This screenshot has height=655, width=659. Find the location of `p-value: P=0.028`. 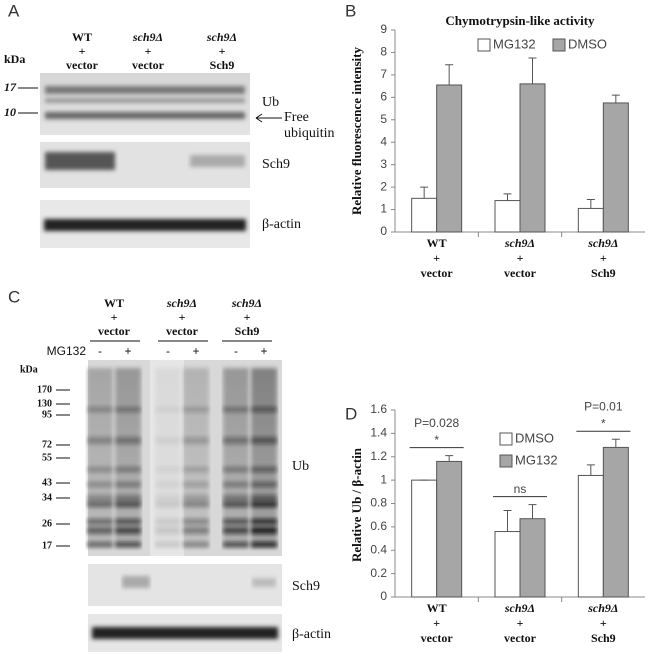

p-value: P=0.028 is located at coordinates (436, 423).